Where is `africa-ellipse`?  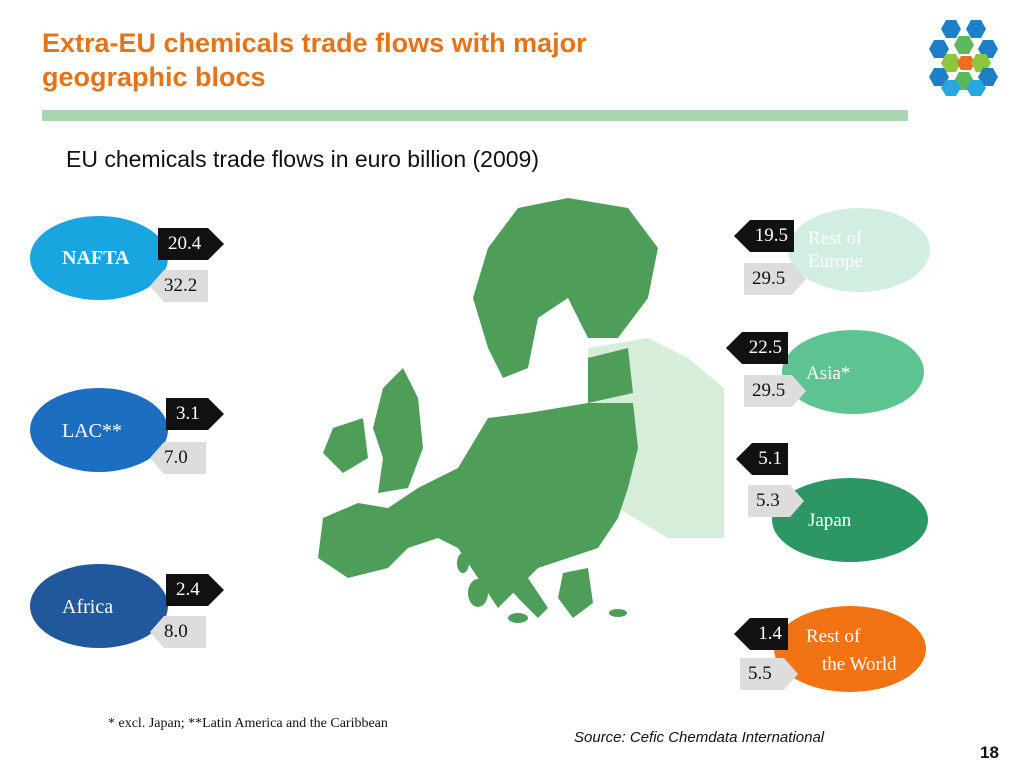 africa-ellipse is located at coordinates (99, 606).